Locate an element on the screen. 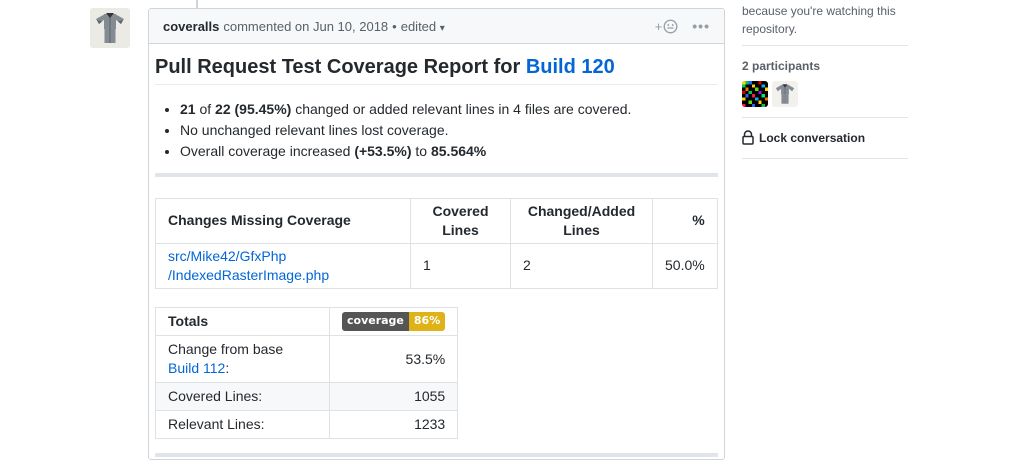 The height and width of the screenshot is (460, 1024). participants-avatars is located at coordinates (825, 94).